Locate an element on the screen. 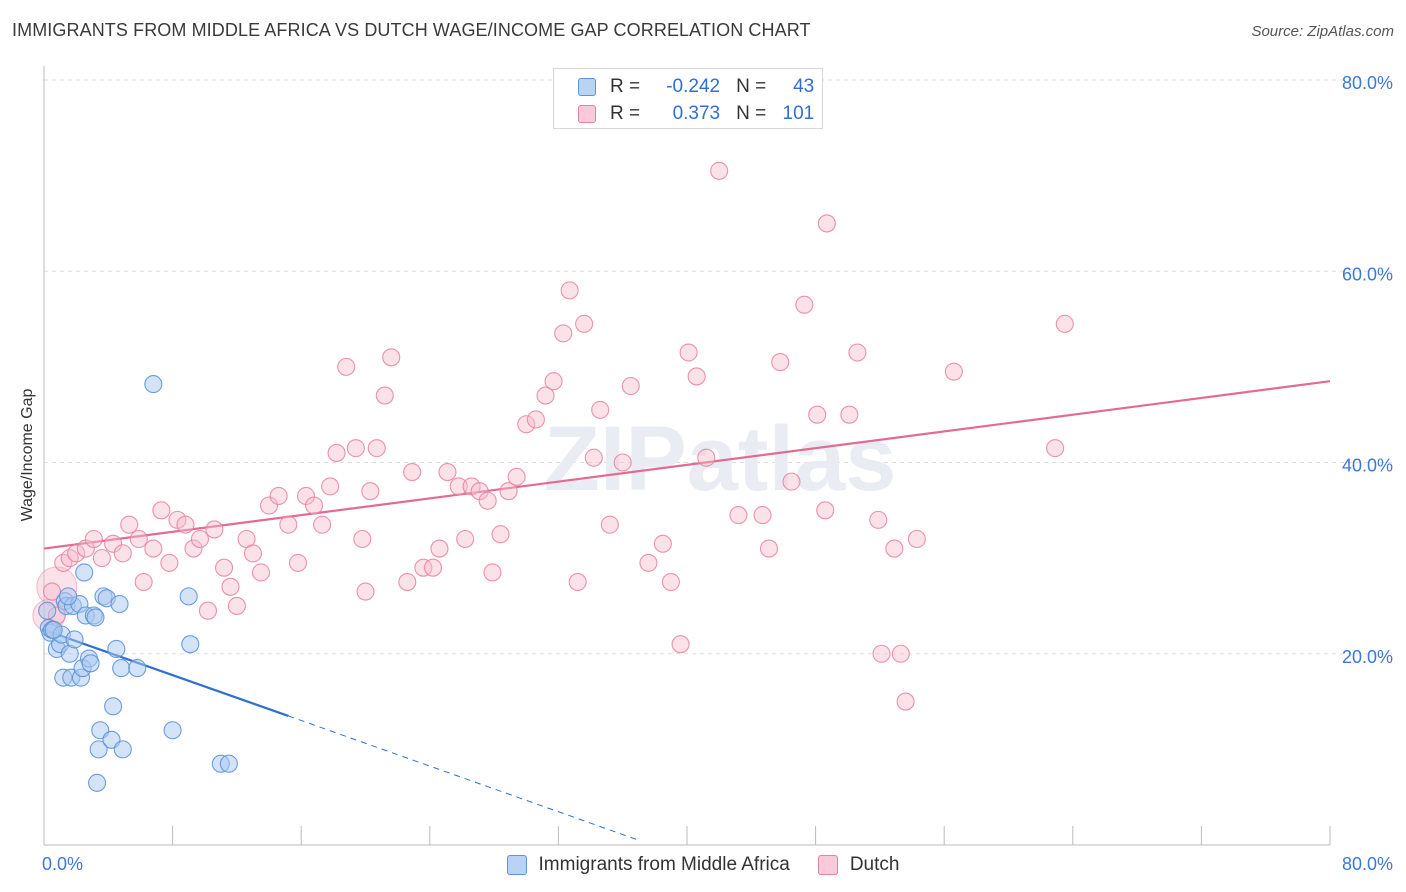 Image resolution: width=1406 pixels, height=892 pixels. y-tick-label: 40.0% is located at coordinates (1367, 466).